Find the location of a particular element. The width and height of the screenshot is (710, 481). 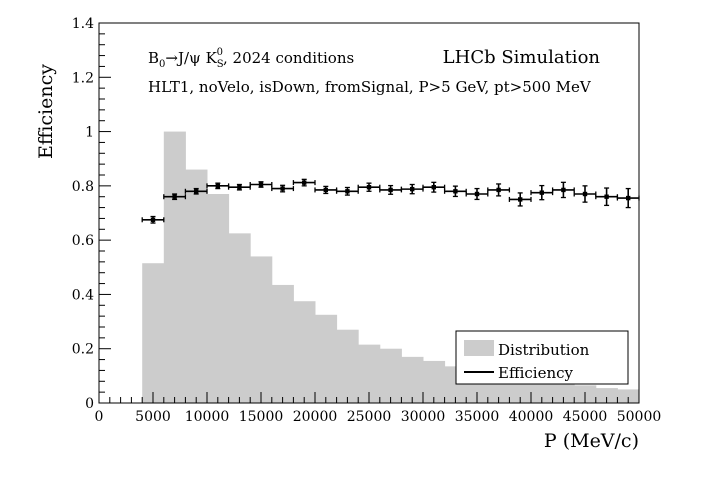

process-arrow: →J/ψ K is located at coordinates (191, 58).